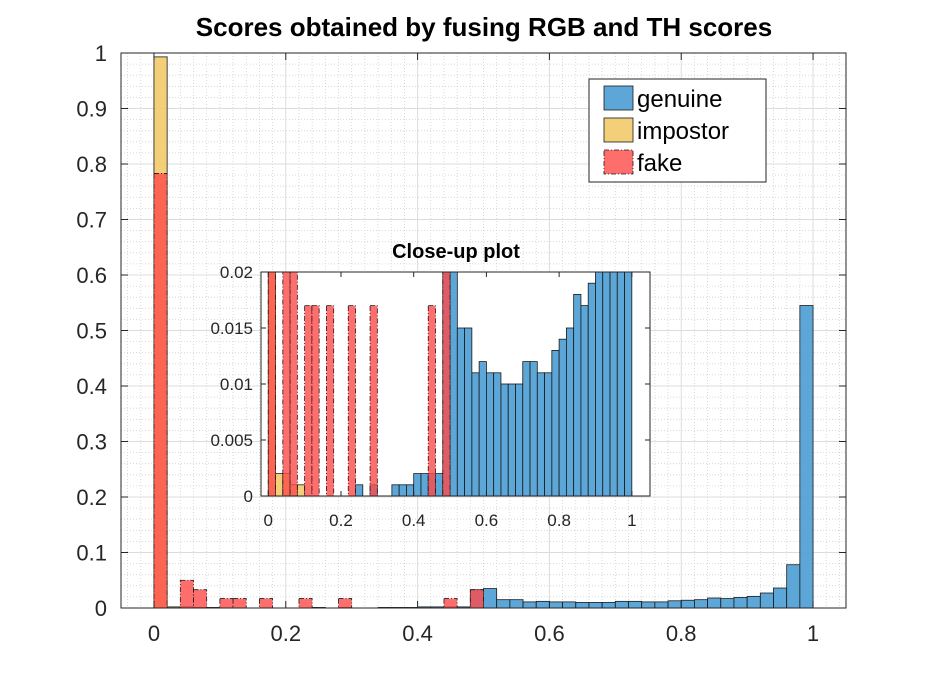 The height and width of the screenshot is (683, 935). Describe the element at coordinates (456, 252) in the screenshot. I see `inset-title: Close-up plot` at that location.